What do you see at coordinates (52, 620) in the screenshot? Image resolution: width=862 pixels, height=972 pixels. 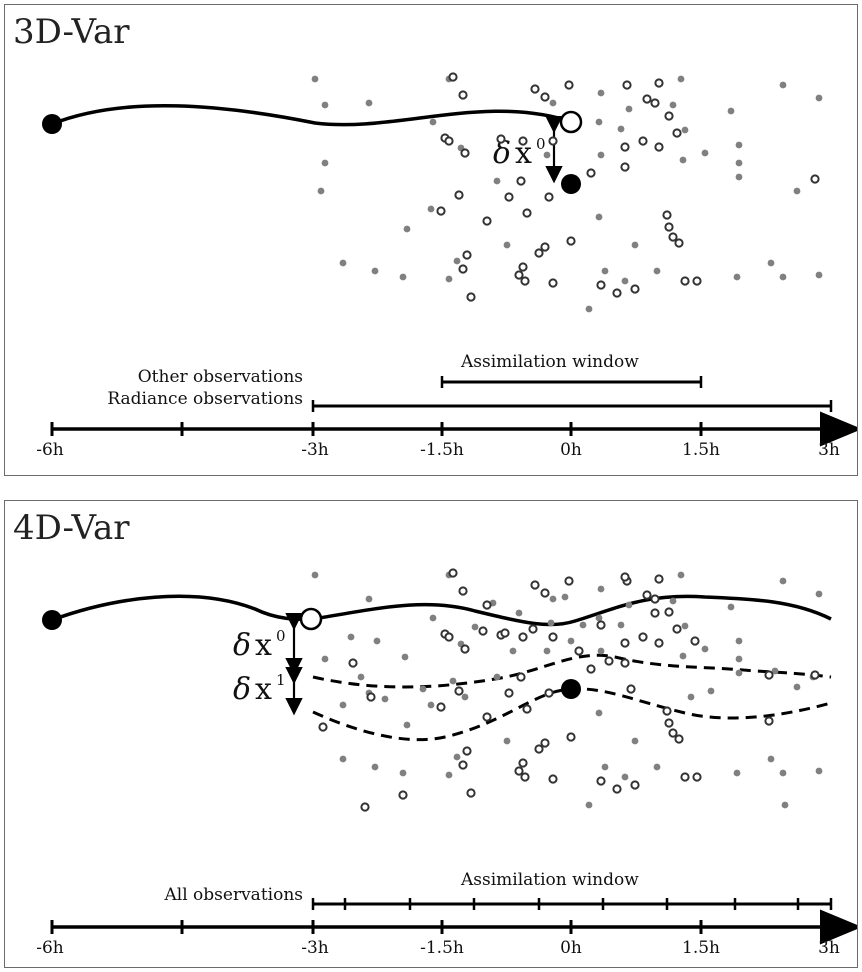 I see `background-start-point` at bounding box center [52, 620].